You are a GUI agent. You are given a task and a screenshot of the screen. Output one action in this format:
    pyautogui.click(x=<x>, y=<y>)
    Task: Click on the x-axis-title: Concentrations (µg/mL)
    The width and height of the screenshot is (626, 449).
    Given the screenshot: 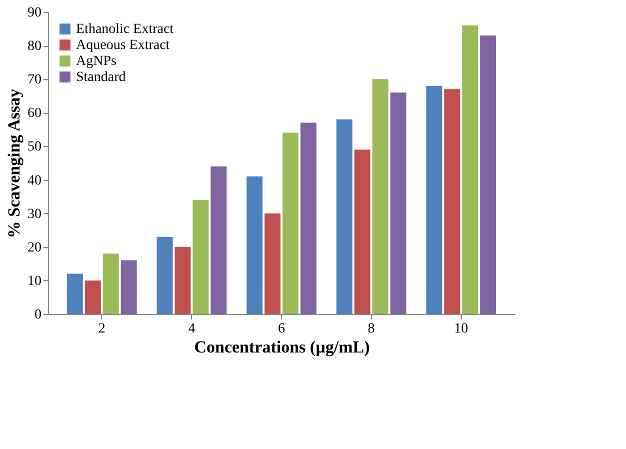 What is the action you would take?
    pyautogui.click(x=282, y=347)
    